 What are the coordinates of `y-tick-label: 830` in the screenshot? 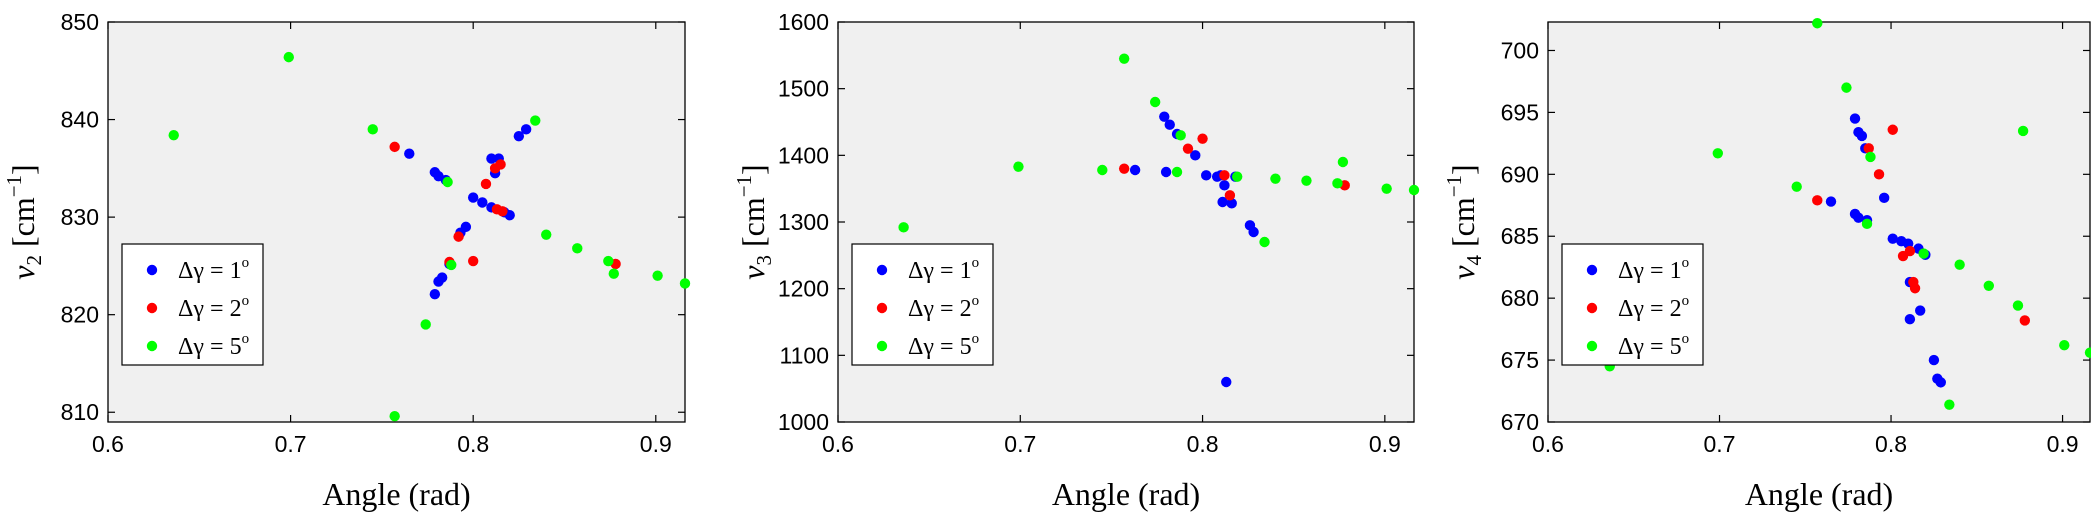 It's located at (80, 217).